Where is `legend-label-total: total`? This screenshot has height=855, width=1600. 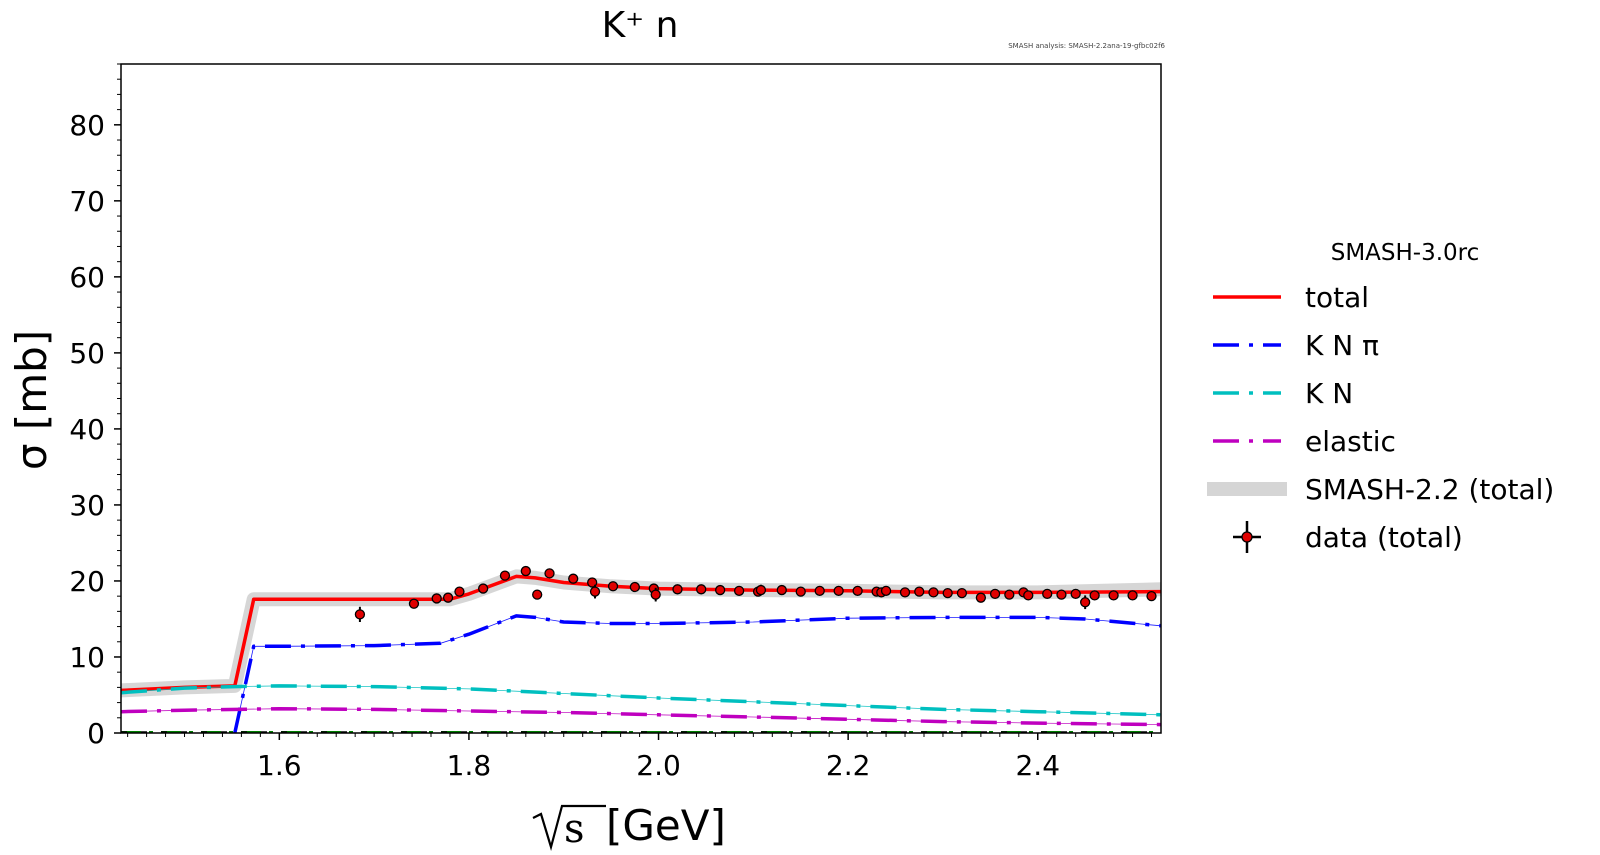 legend-label-total: total is located at coordinates (1337, 297).